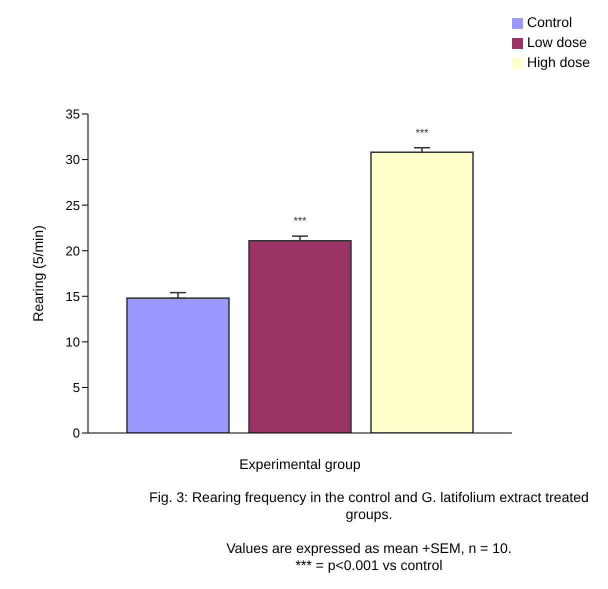  Describe the element at coordinates (73, 250) in the screenshot. I see `y-tick-label: 20` at that location.